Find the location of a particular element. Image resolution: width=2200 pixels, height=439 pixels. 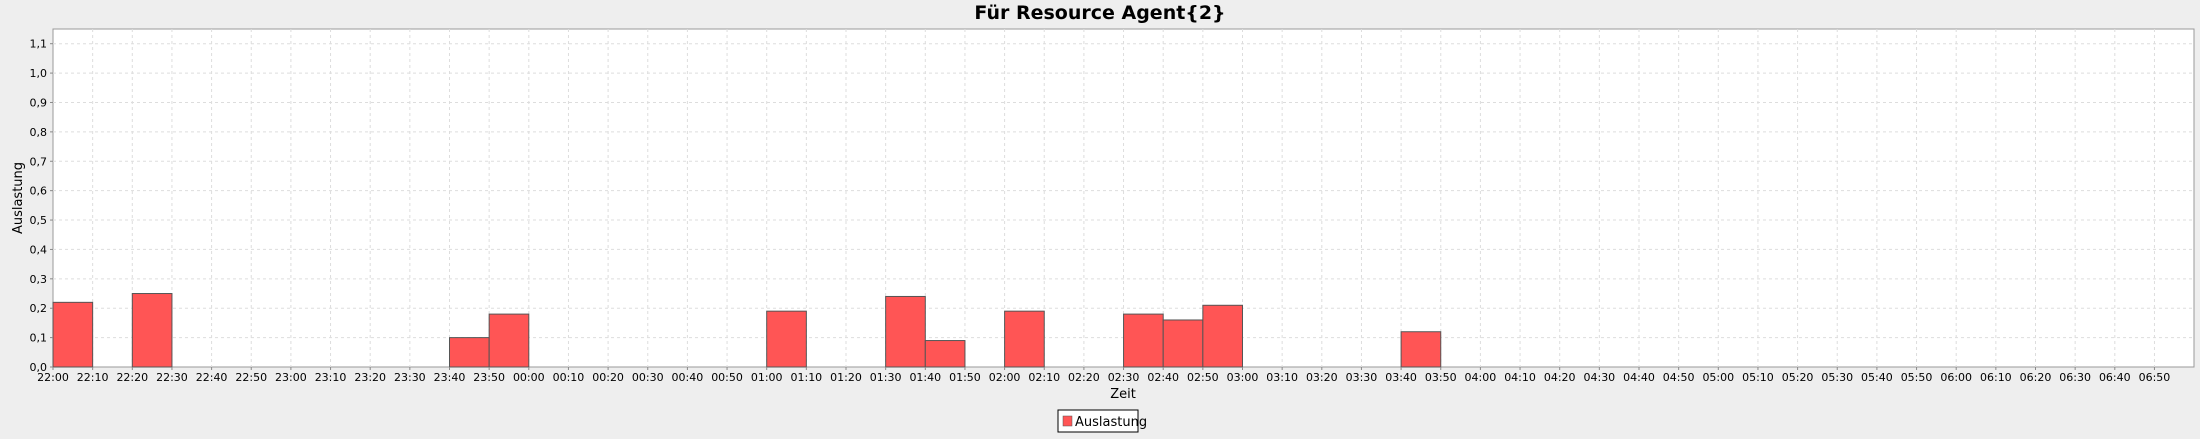

x-tick-label: 00:10 is located at coordinates (569, 377).